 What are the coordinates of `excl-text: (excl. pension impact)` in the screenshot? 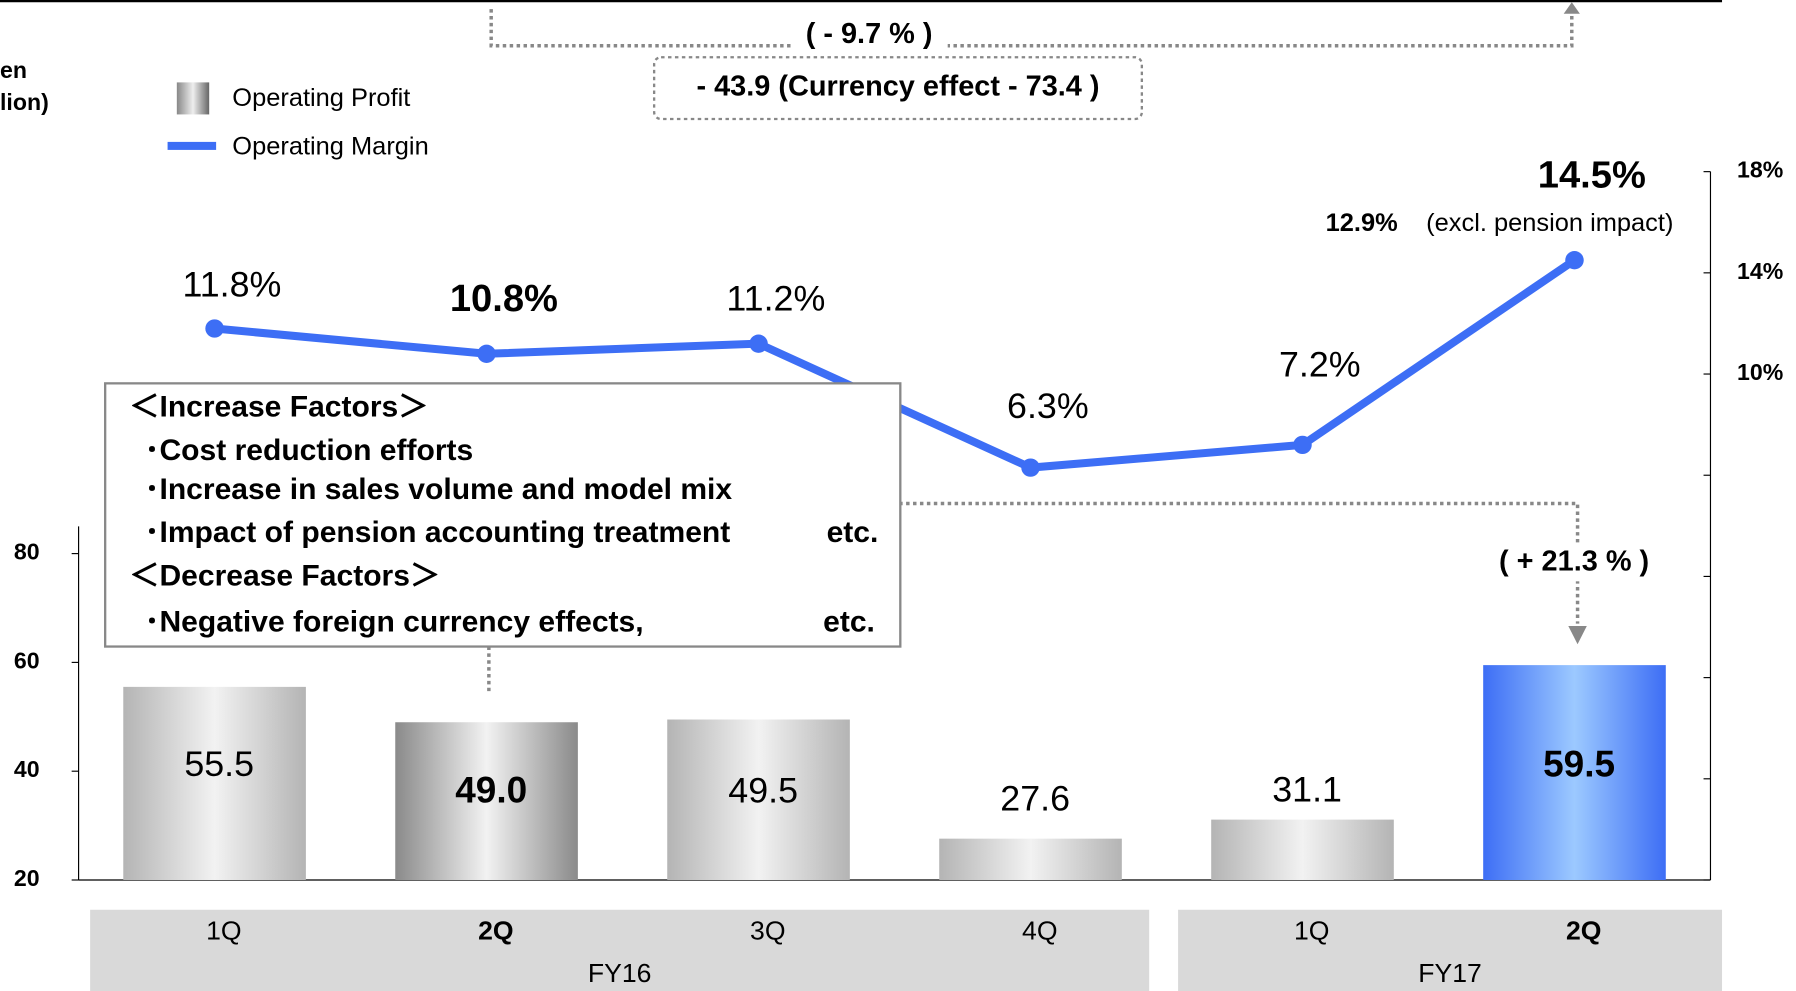 It's located at (1549, 223).